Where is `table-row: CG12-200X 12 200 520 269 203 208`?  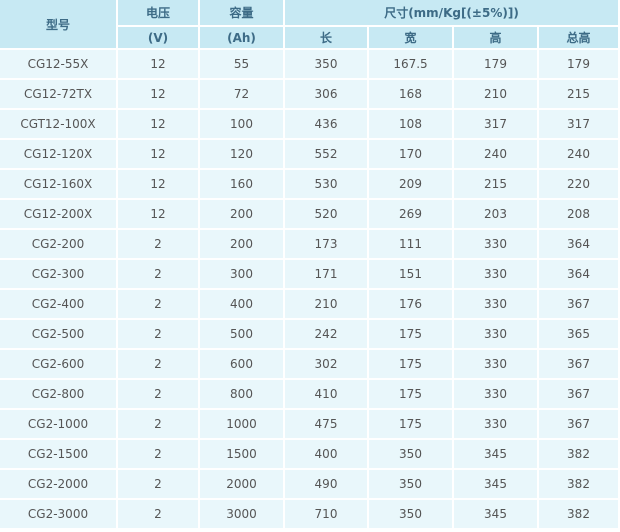 table-row: CG12-200X 12 200 520 269 203 208 is located at coordinates (309, 214).